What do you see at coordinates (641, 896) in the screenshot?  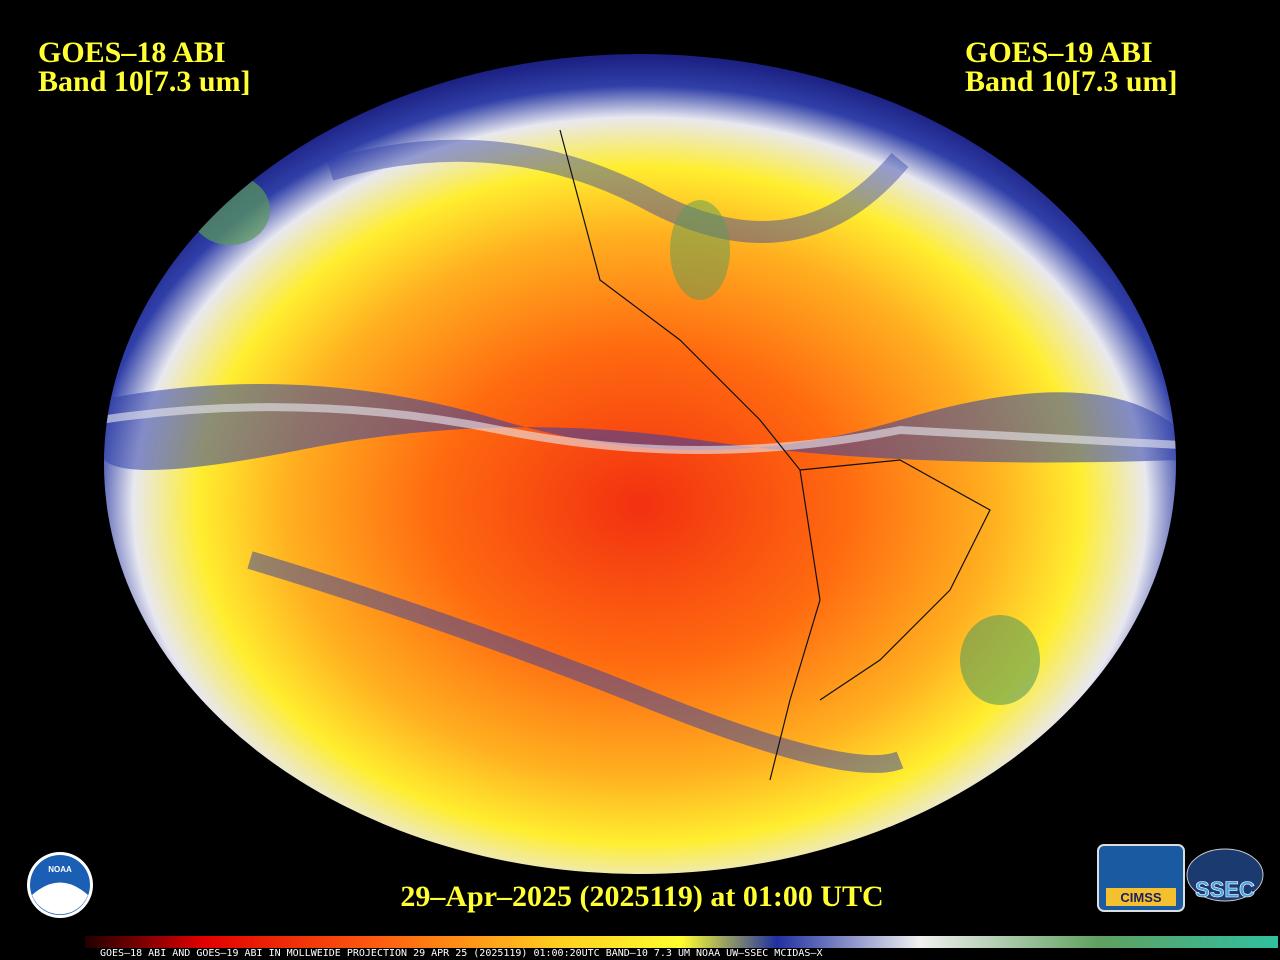 I see `timestamp: 29–Apr–2025 (2025119) at 01:00 UTC` at bounding box center [641, 896].